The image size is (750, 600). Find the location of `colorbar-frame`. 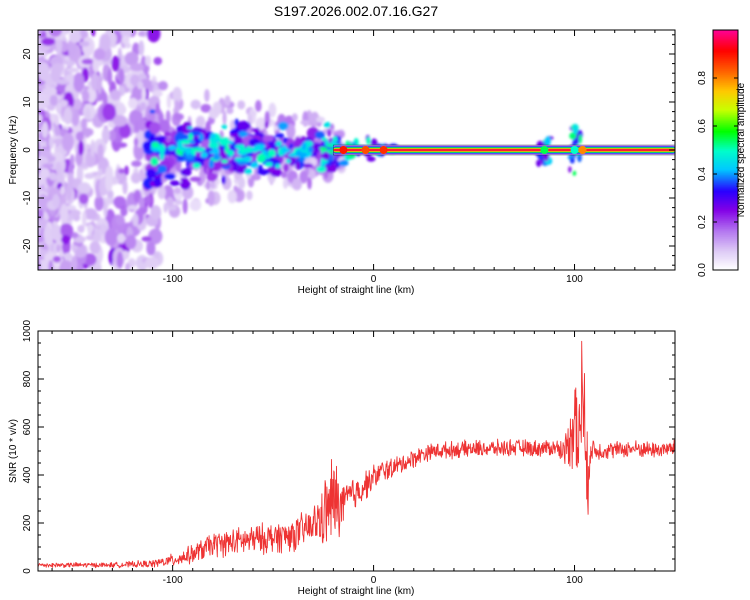

colorbar-frame is located at coordinates (725, 150).